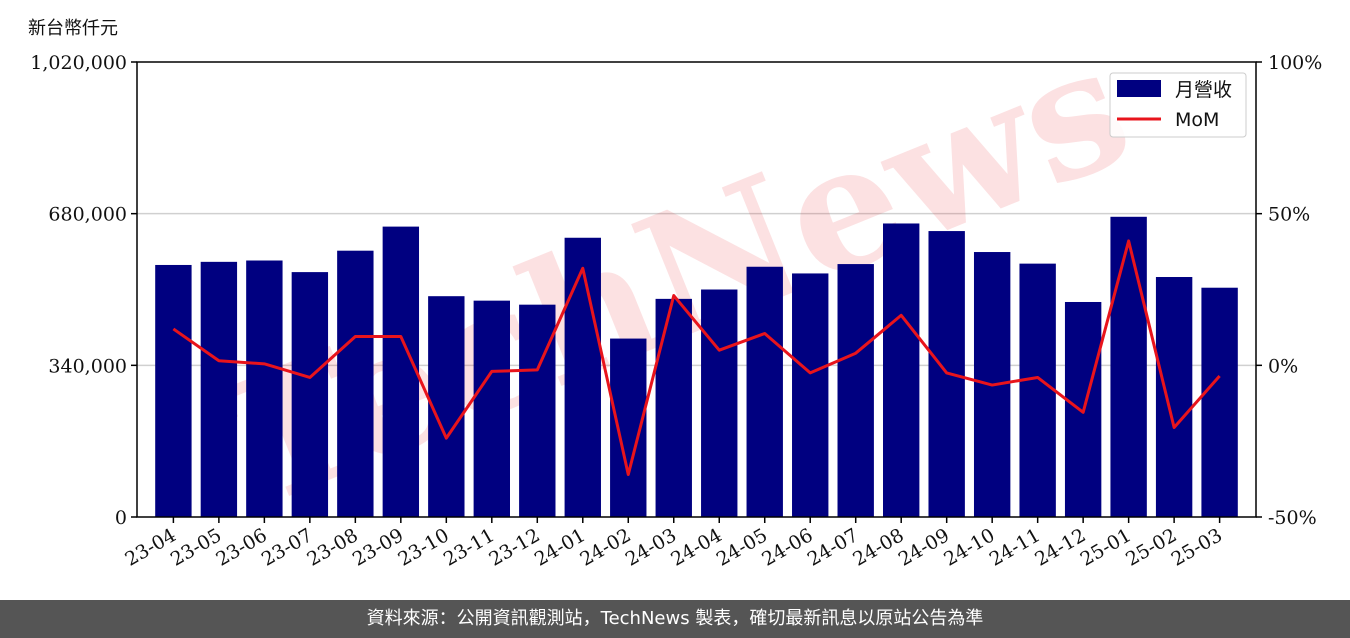 This screenshot has width=1350, height=638. What do you see at coordinates (1060, 547) in the screenshot?
I see `x-tick-label: 24-12` at bounding box center [1060, 547].